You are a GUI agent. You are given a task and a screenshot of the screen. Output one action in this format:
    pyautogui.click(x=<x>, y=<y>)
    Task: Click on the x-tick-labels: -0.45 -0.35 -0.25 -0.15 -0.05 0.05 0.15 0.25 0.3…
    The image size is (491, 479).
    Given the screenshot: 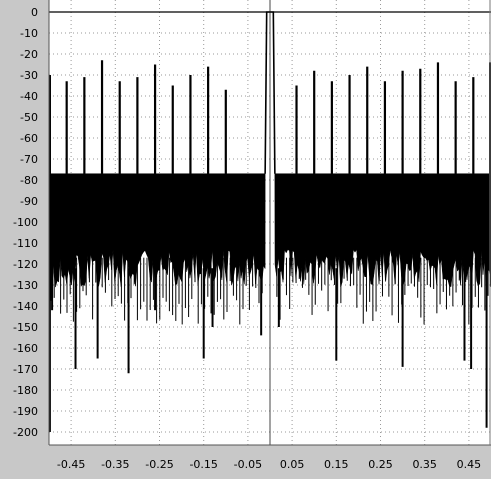 What is the action you would take?
    pyautogui.click(x=269, y=464)
    